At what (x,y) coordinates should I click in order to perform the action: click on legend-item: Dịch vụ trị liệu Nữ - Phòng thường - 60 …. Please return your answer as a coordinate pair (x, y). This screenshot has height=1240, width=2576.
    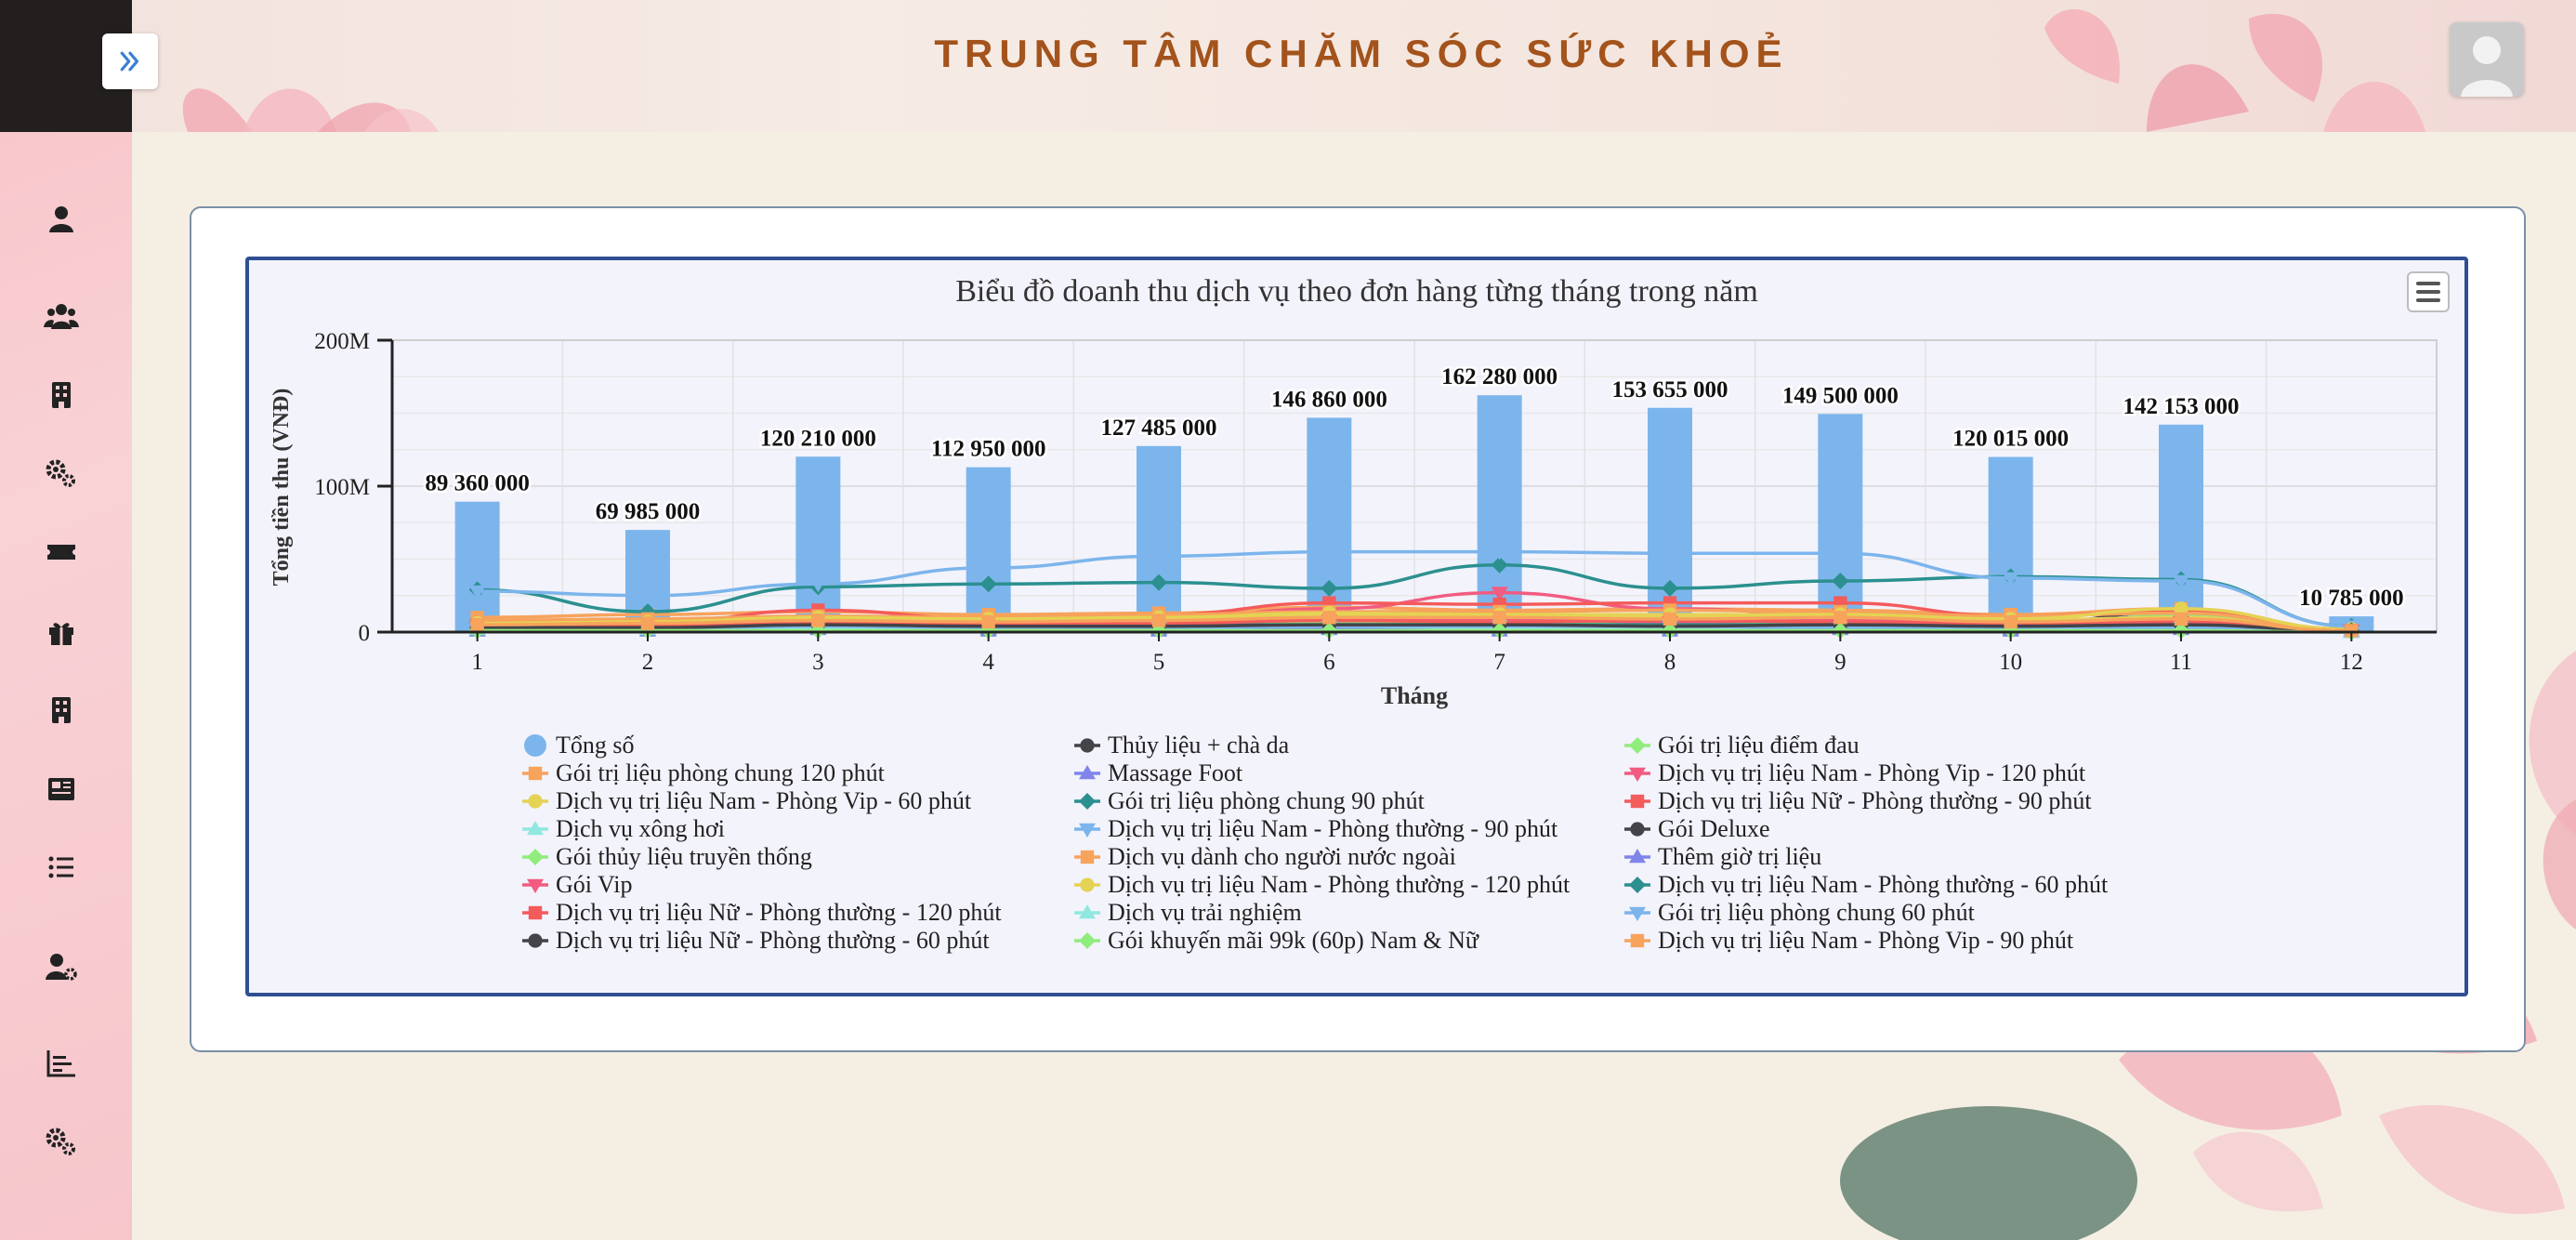
    Looking at the image, I should click on (756, 940).